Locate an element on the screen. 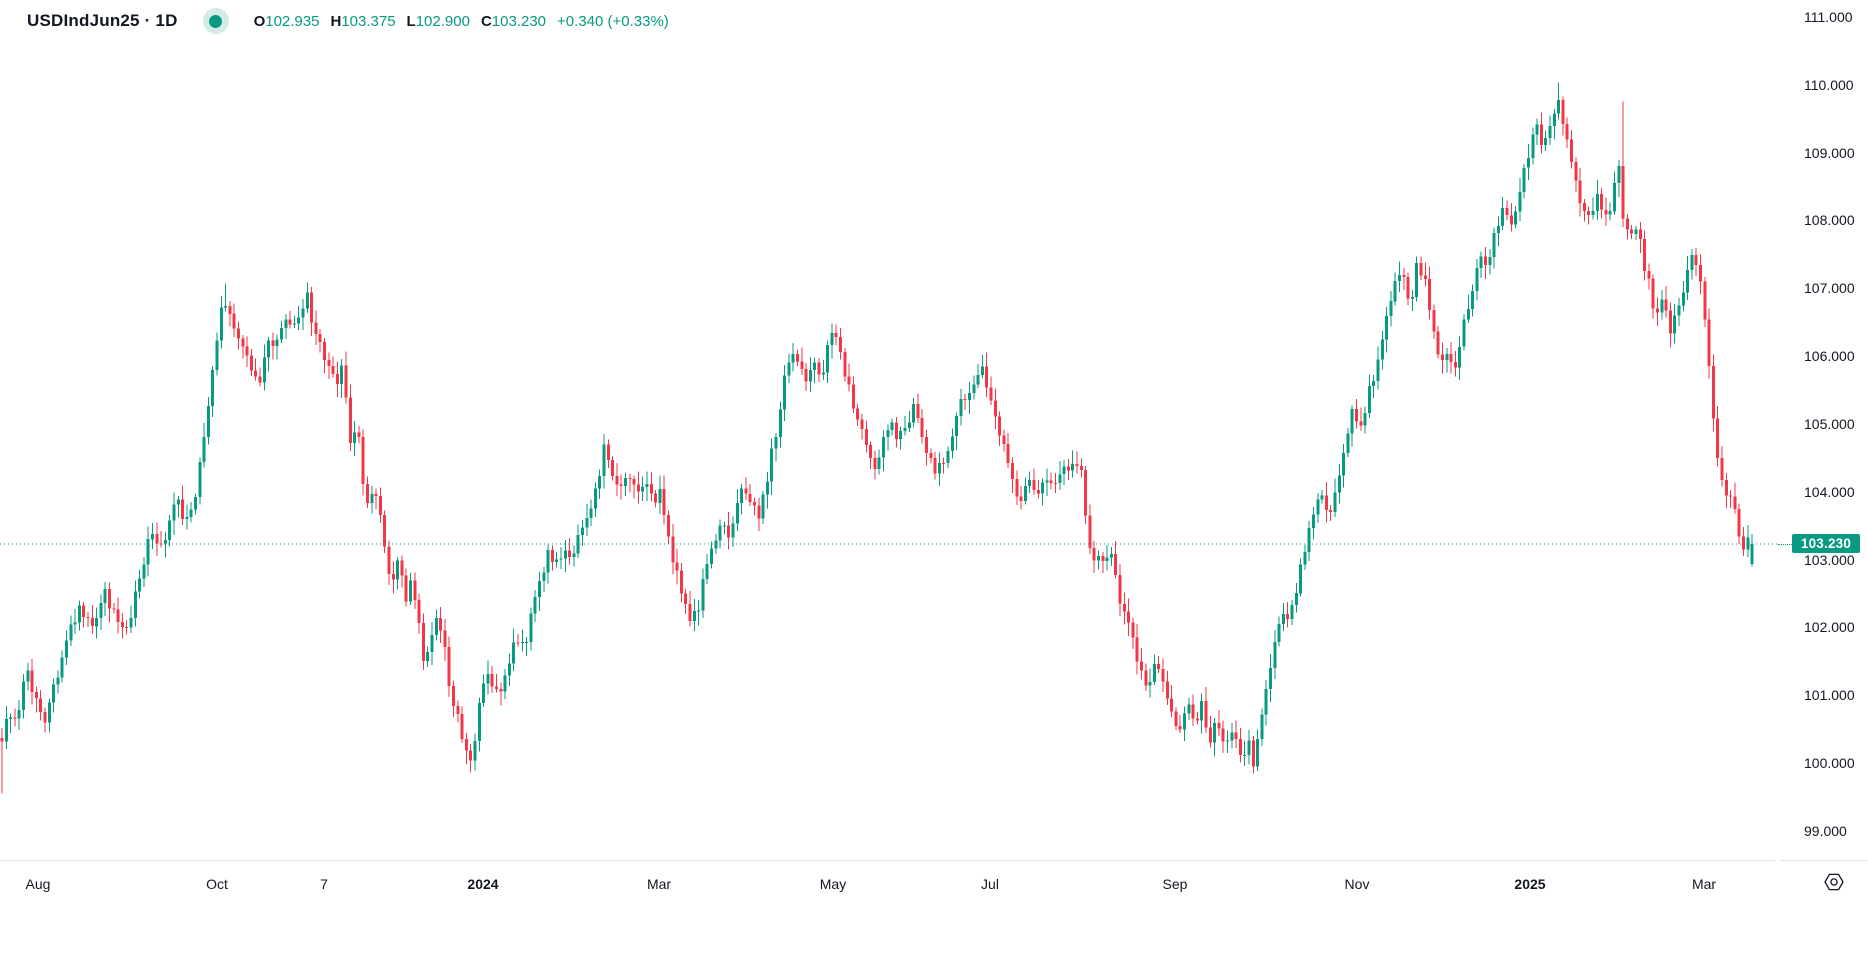 This screenshot has height=962, width=1868. axis-border-left is located at coordinates (887, 860).